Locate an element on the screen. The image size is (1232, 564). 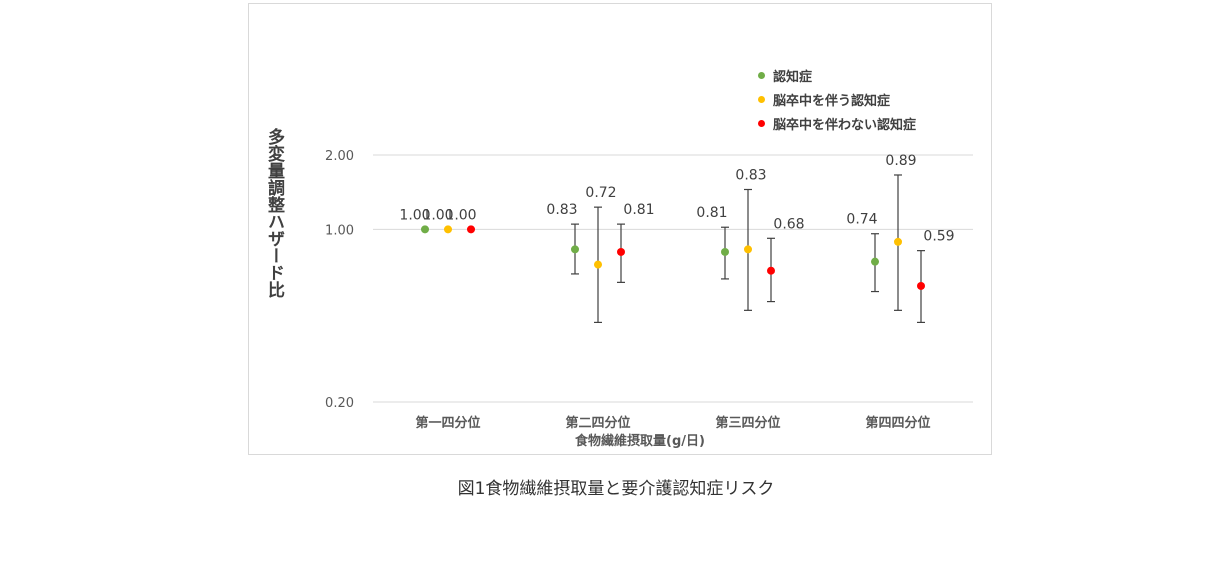
y-tick-label: 2.00 is located at coordinates (339, 156).